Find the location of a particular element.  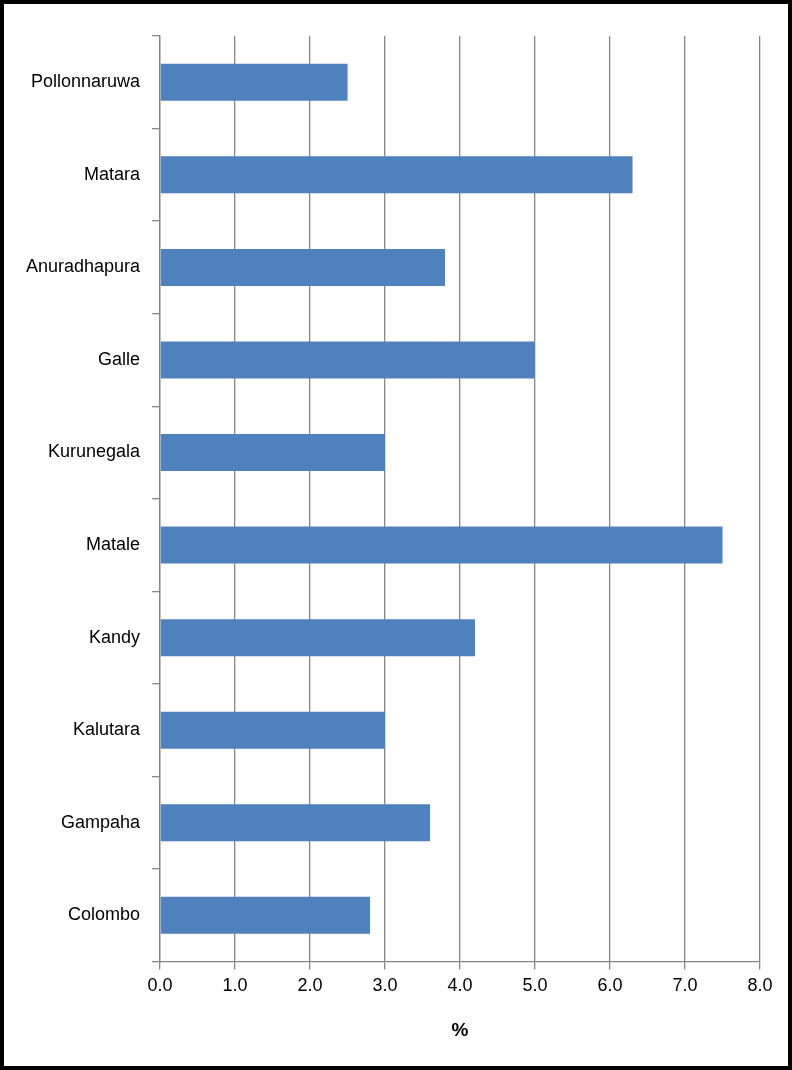

y-tick-label: Kurunegala is located at coordinates (95, 451).